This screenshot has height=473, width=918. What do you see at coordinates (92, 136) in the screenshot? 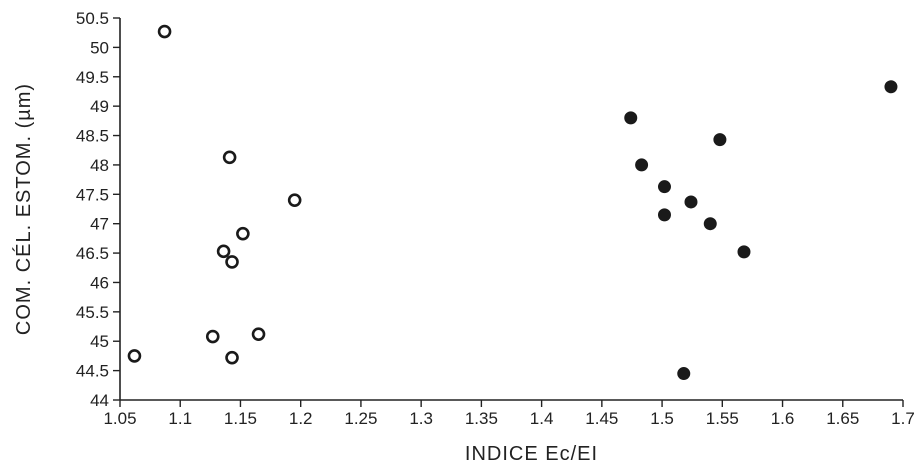
I see `y-tick-label: 48.5` at bounding box center [92, 136].